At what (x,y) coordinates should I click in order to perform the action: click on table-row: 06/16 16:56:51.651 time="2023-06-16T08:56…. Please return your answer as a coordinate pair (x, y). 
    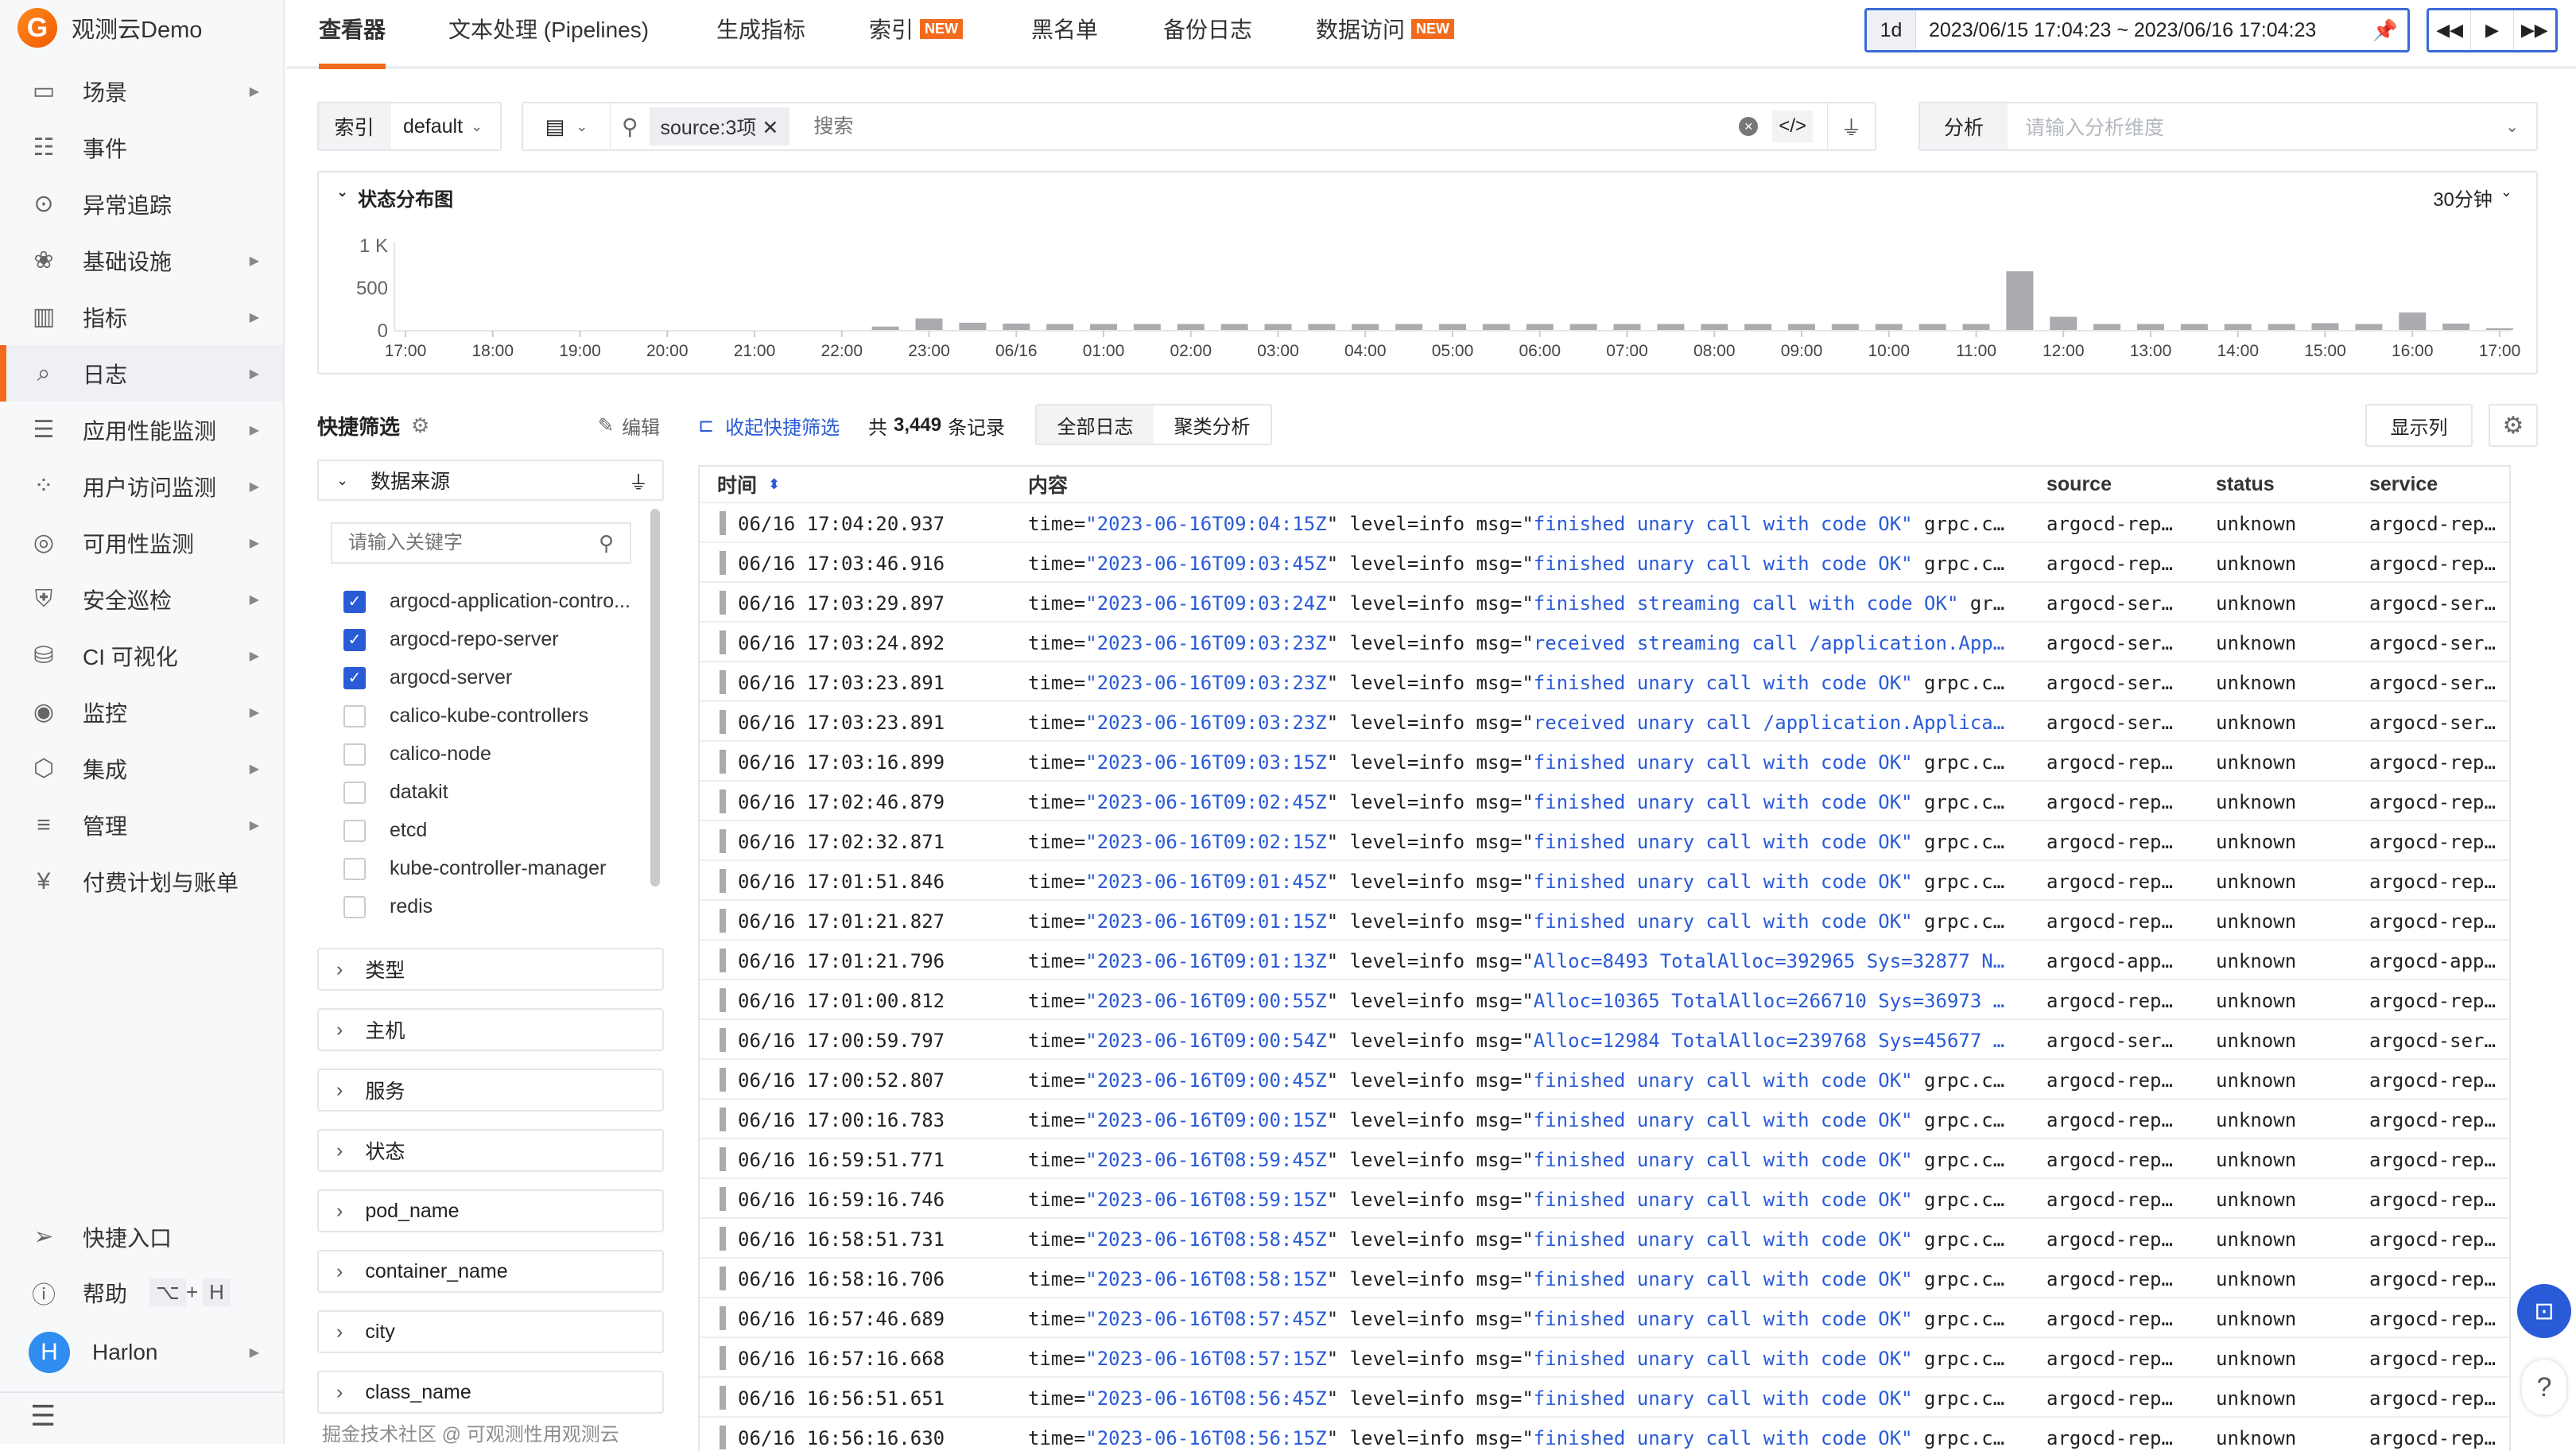
    Looking at the image, I should click on (1605, 1396).